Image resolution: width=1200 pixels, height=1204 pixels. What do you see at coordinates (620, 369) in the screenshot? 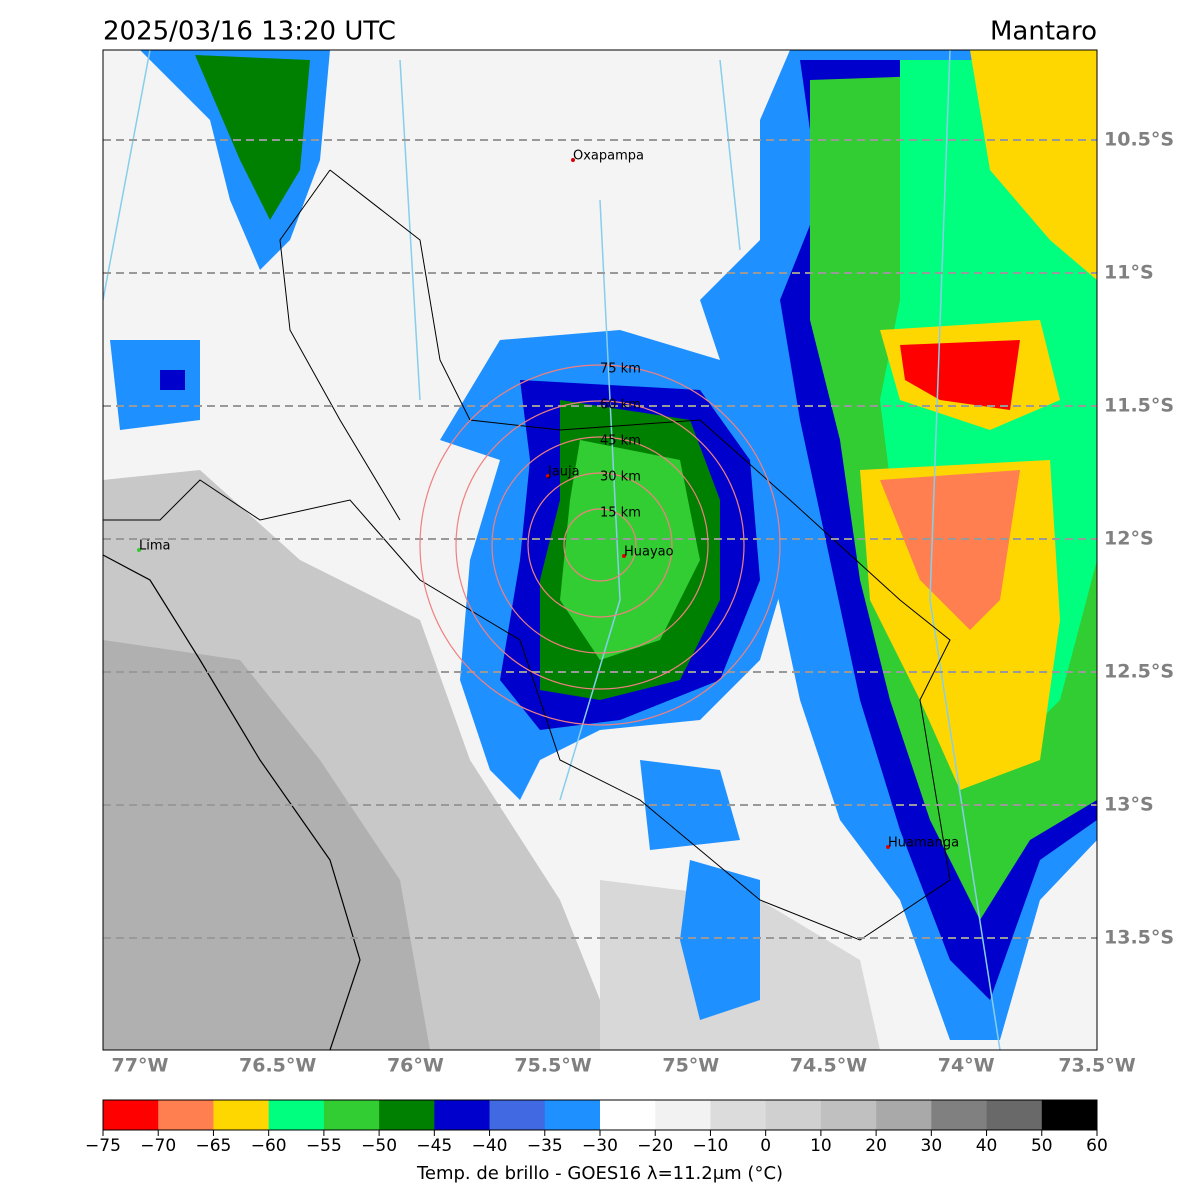
I see `range-ring-label: 75 km` at bounding box center [620, 369].